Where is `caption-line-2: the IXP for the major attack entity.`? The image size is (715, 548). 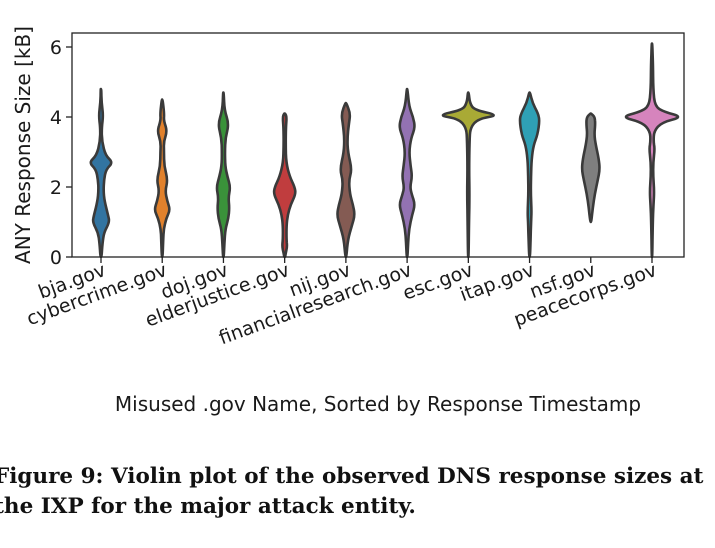 caption-line-2: the IXP for the major attack entity. is located at coordinates (208, 506).